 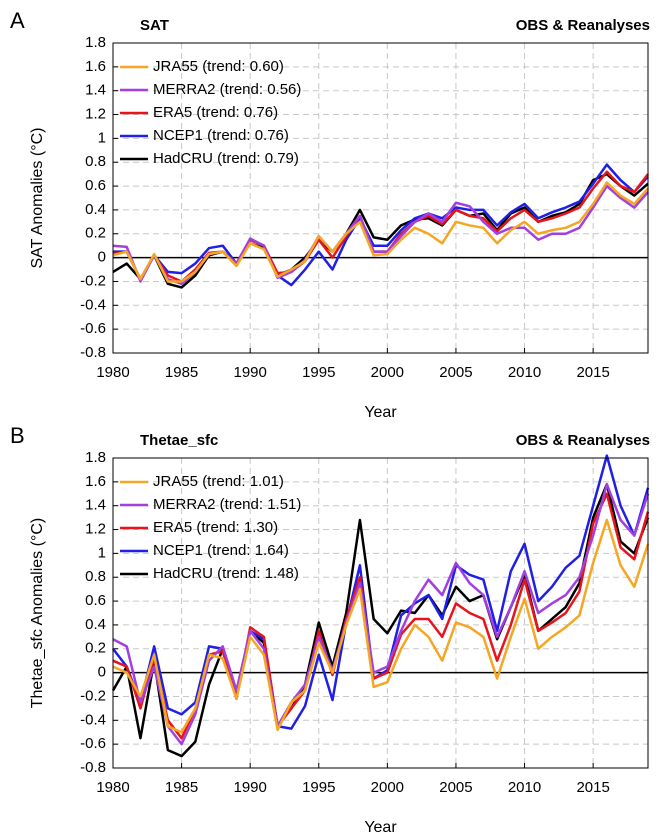 What do you see at coordinates (179, 440) in the screenshot?
I see `panel-title: Thetae_sfc` at bounding box center [179, 440].